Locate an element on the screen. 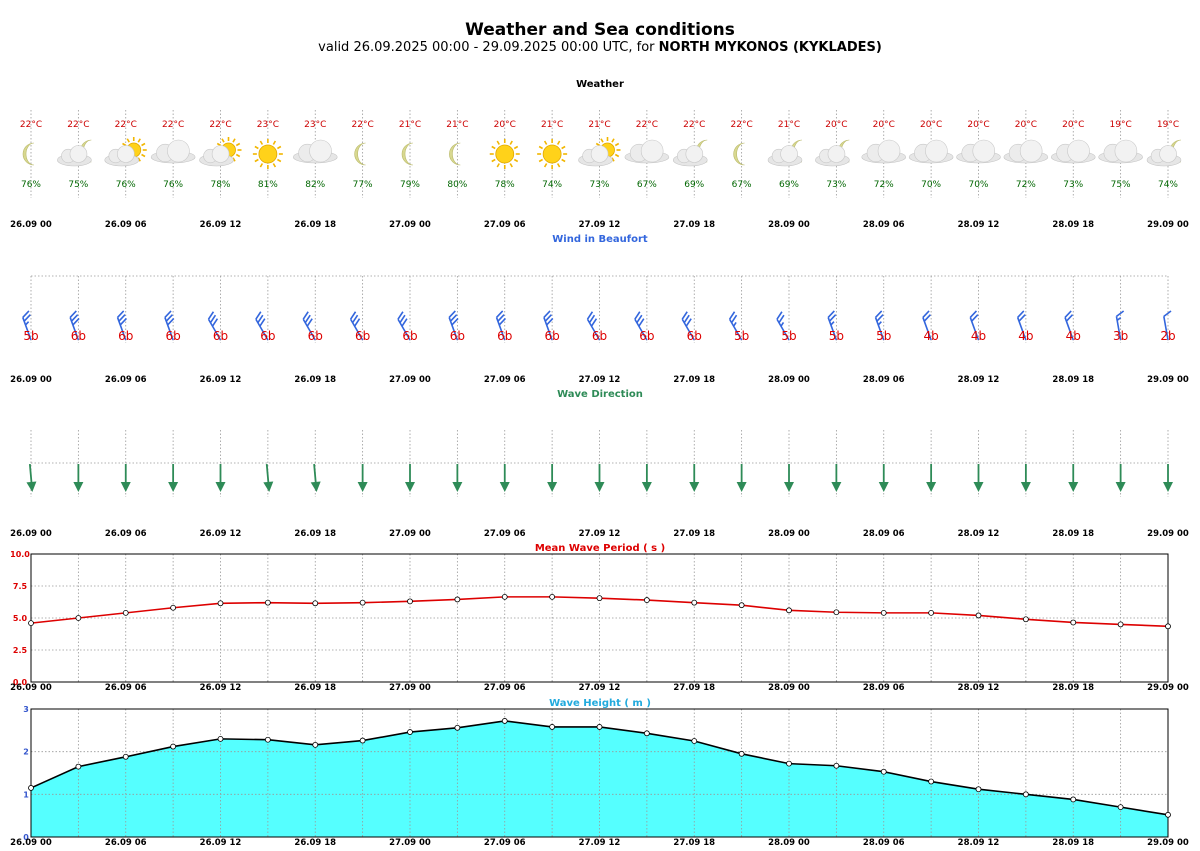  humidity-label: 74% is located at coordinates (1168, 185).